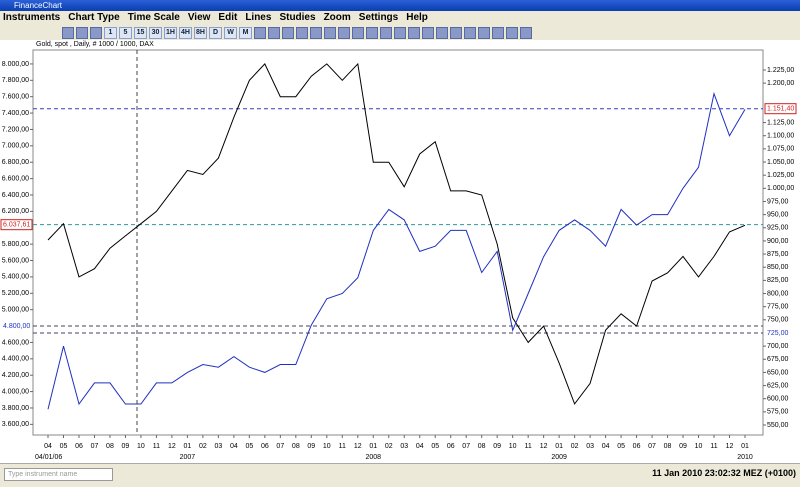 This screenshot has height=487, width=800. Describe the element at coordinates (94, 17) in the screenshot. I see `menu-item: Chart Type` at that location.